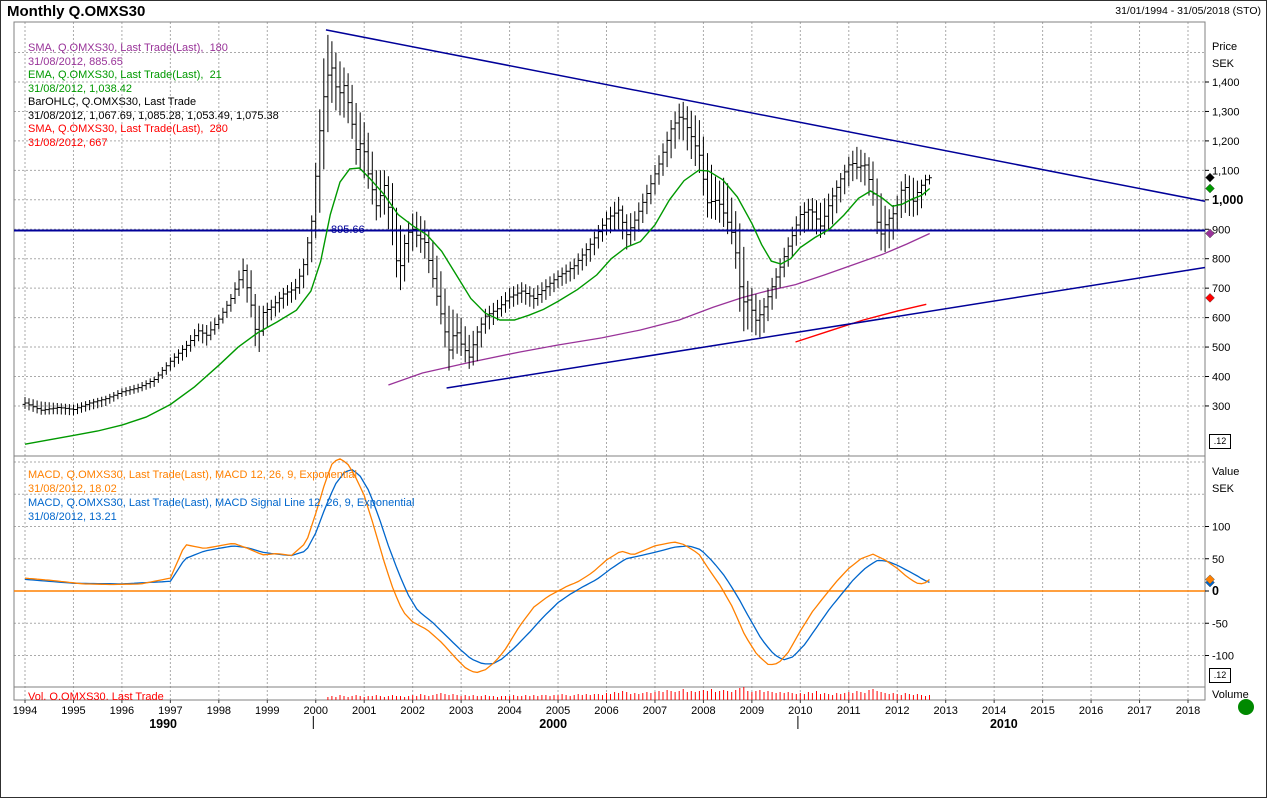 This screenshot has width=1267, height=798. Describe the element at coordinates (1139, 711) in the screenshot. I see `x-axis-year-label: 2017` at that location.